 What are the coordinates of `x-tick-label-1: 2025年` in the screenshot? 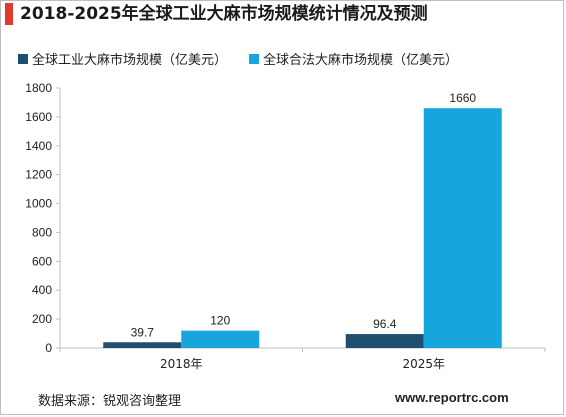 It's located at (423, 364).